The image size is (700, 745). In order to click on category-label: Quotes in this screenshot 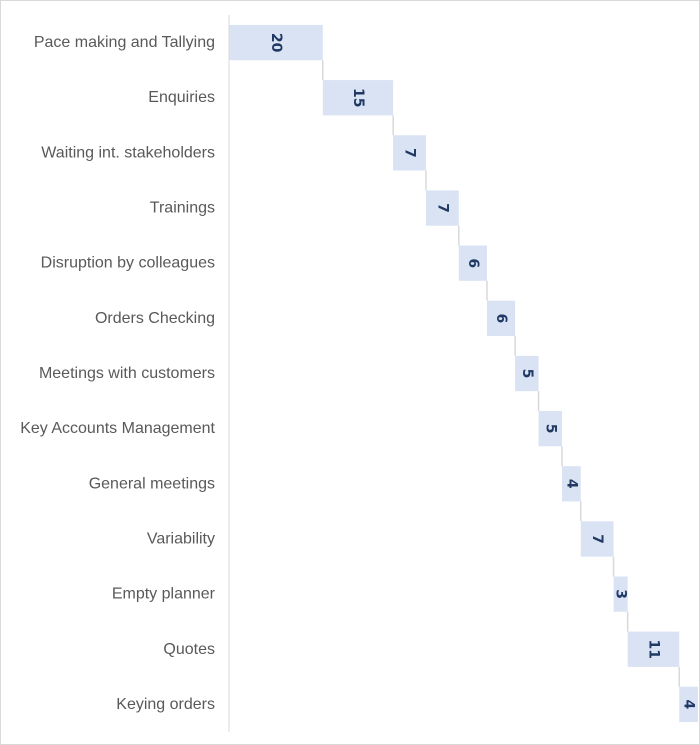, I will do `click(189, 649)`.